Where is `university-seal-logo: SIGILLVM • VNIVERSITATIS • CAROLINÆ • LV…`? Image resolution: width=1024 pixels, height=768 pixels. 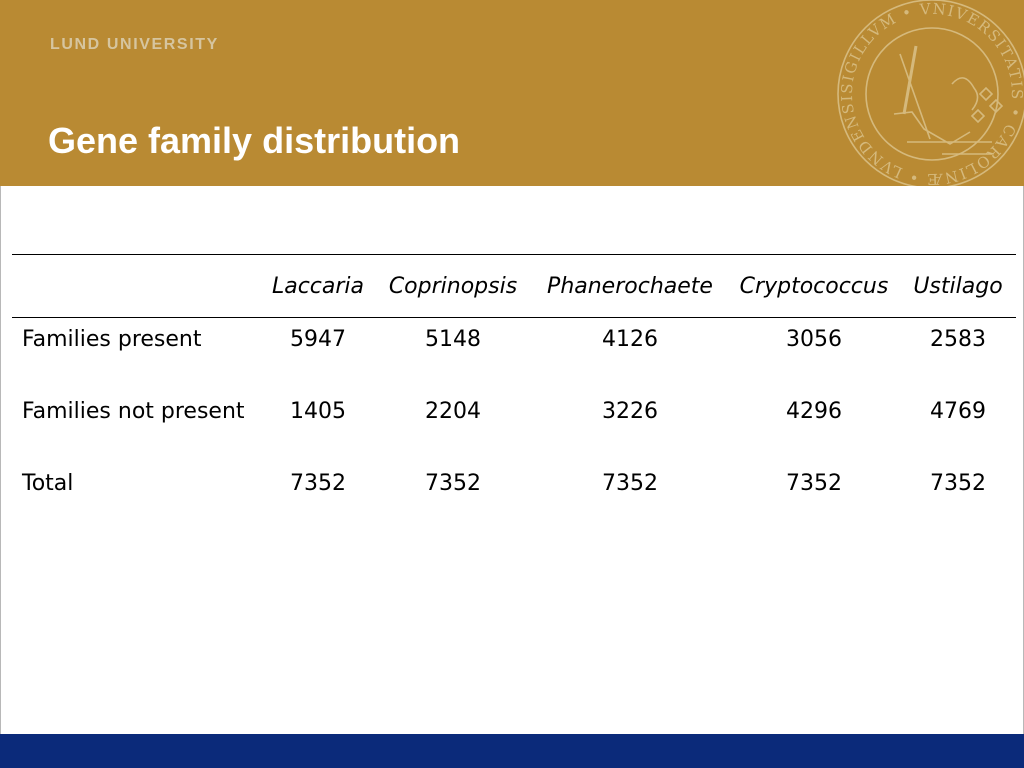
university-seal-logo: SIGILLVM • VNIVERSITATIS • CAROLINÆ • LV… is located at coordinates (928, 93).